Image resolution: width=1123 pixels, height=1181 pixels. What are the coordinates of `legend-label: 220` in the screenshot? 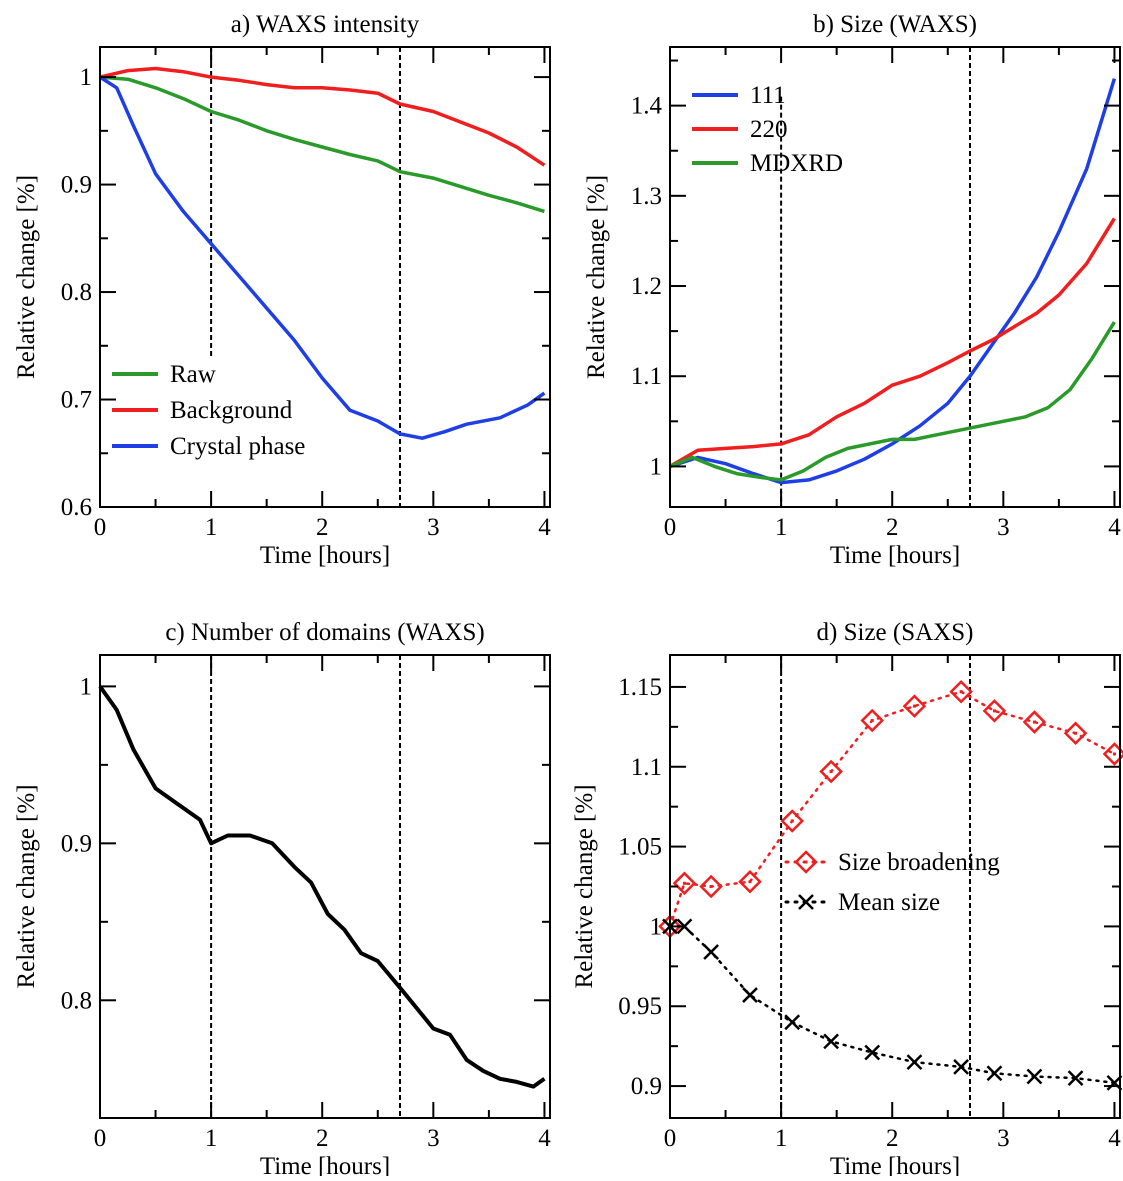 It's located at (769, 129).